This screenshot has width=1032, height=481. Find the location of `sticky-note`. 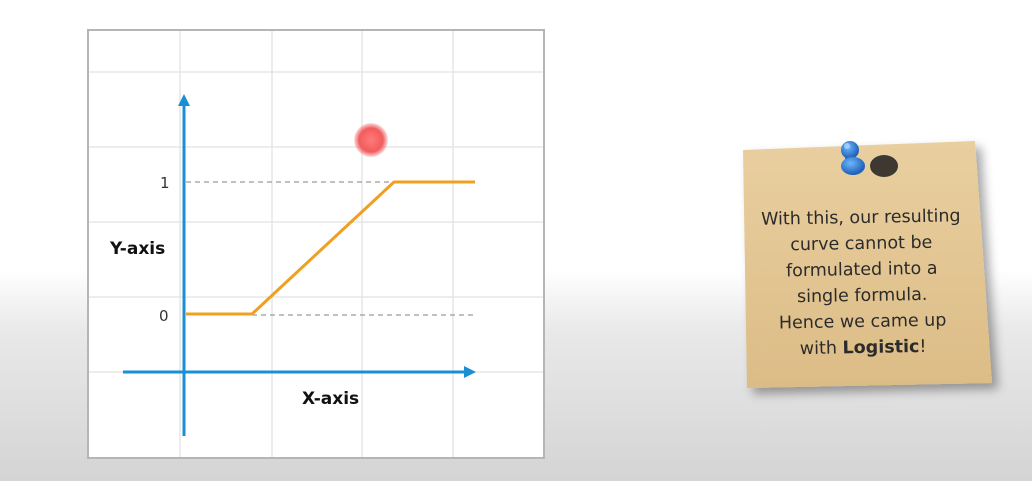

sticky-note is located at coordinates (867, 264).